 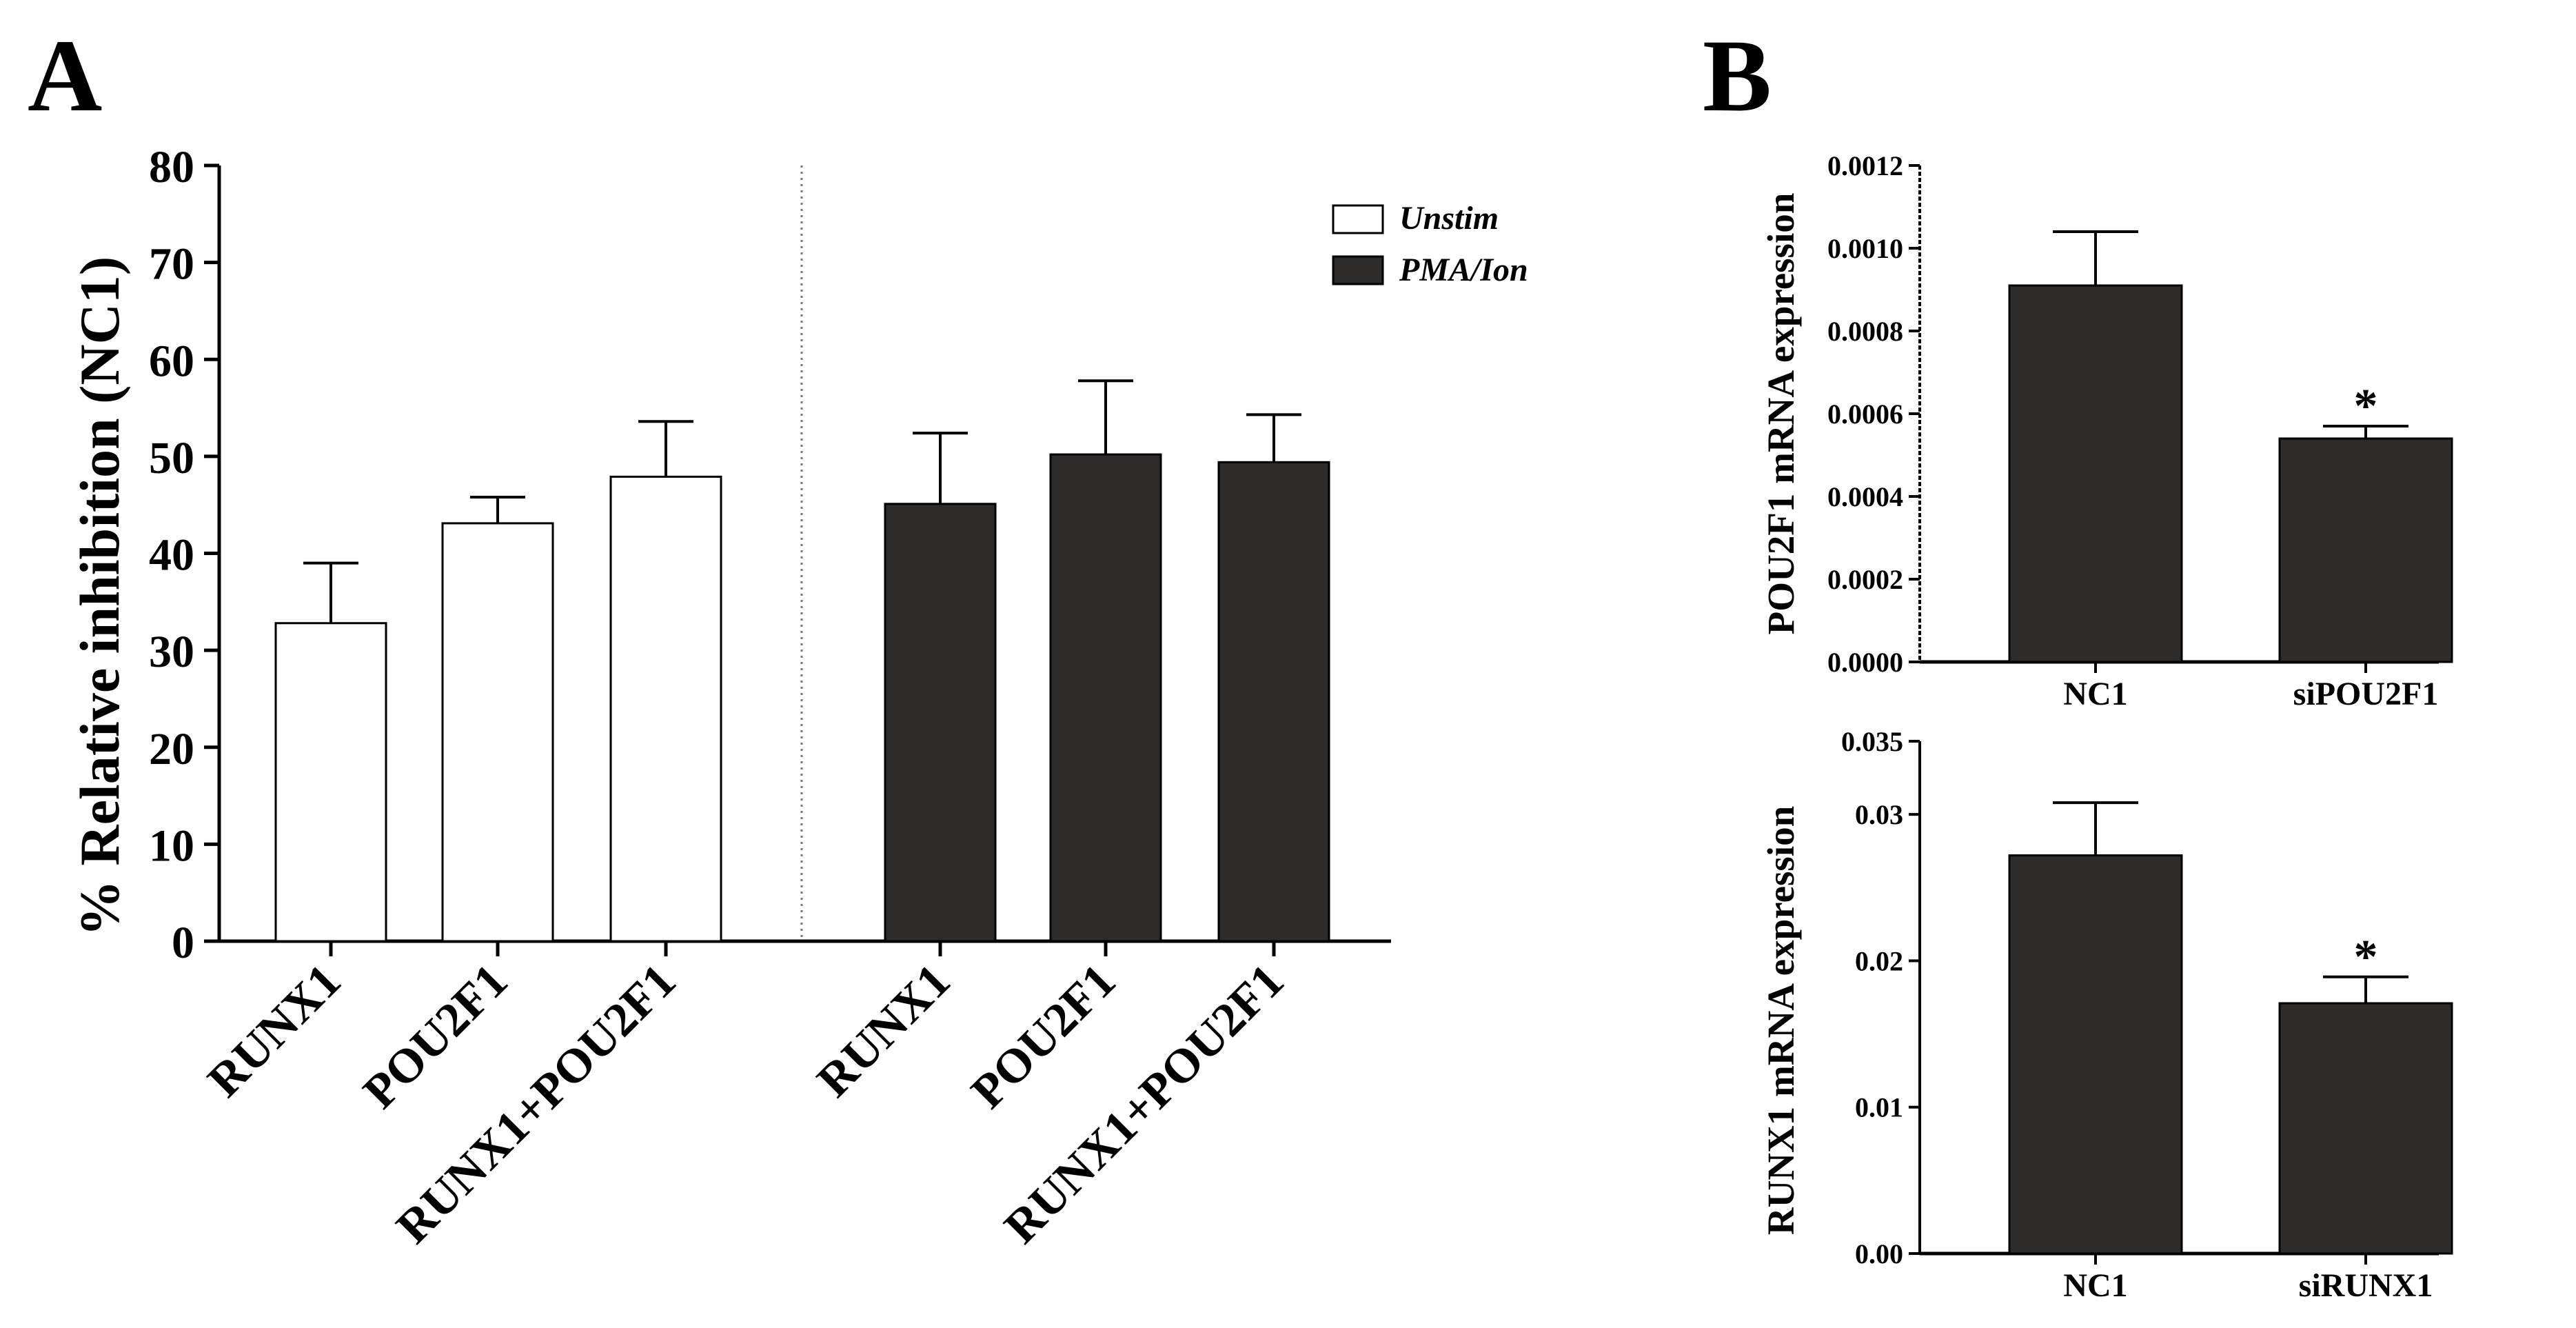 What do you see at coordinates (2095, 694) in the screenshot?
I see `chart-b1-x-tick-label-nc1: NC1` at bounding box center [2095, 694].